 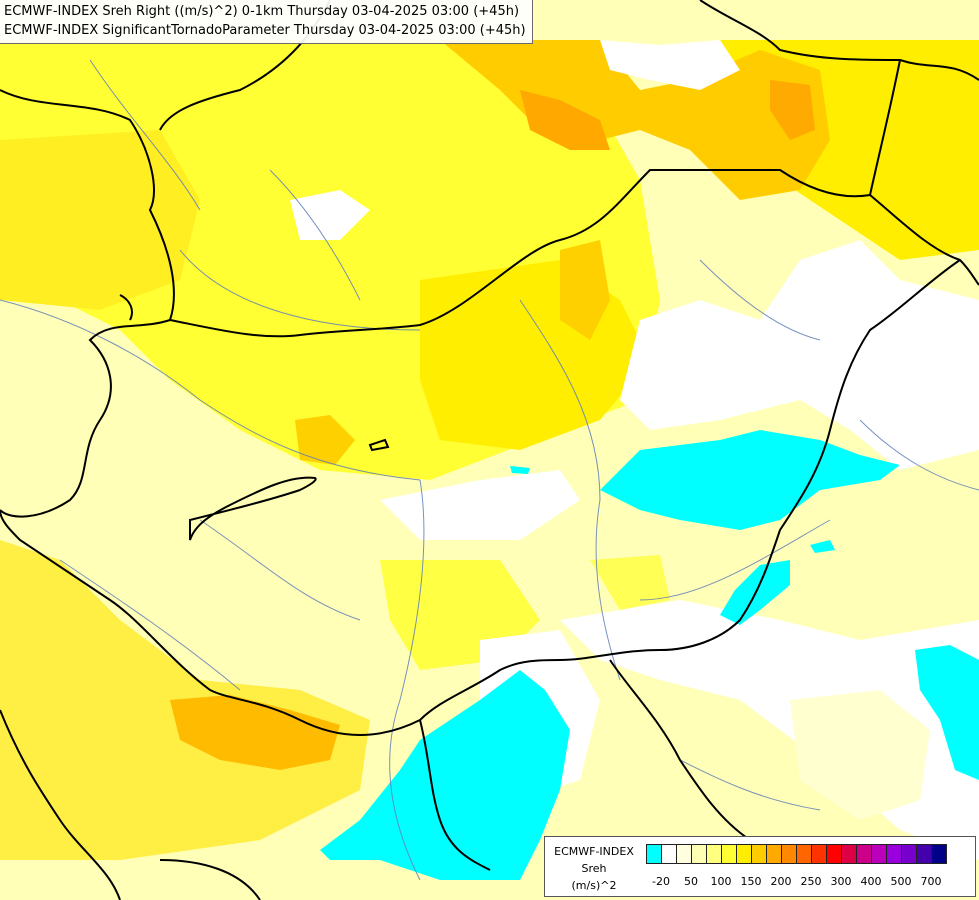 What do you see at coordinates (330, 215) in the screenshot?
I see `field-white-blob` at bounding box center [330, 215].